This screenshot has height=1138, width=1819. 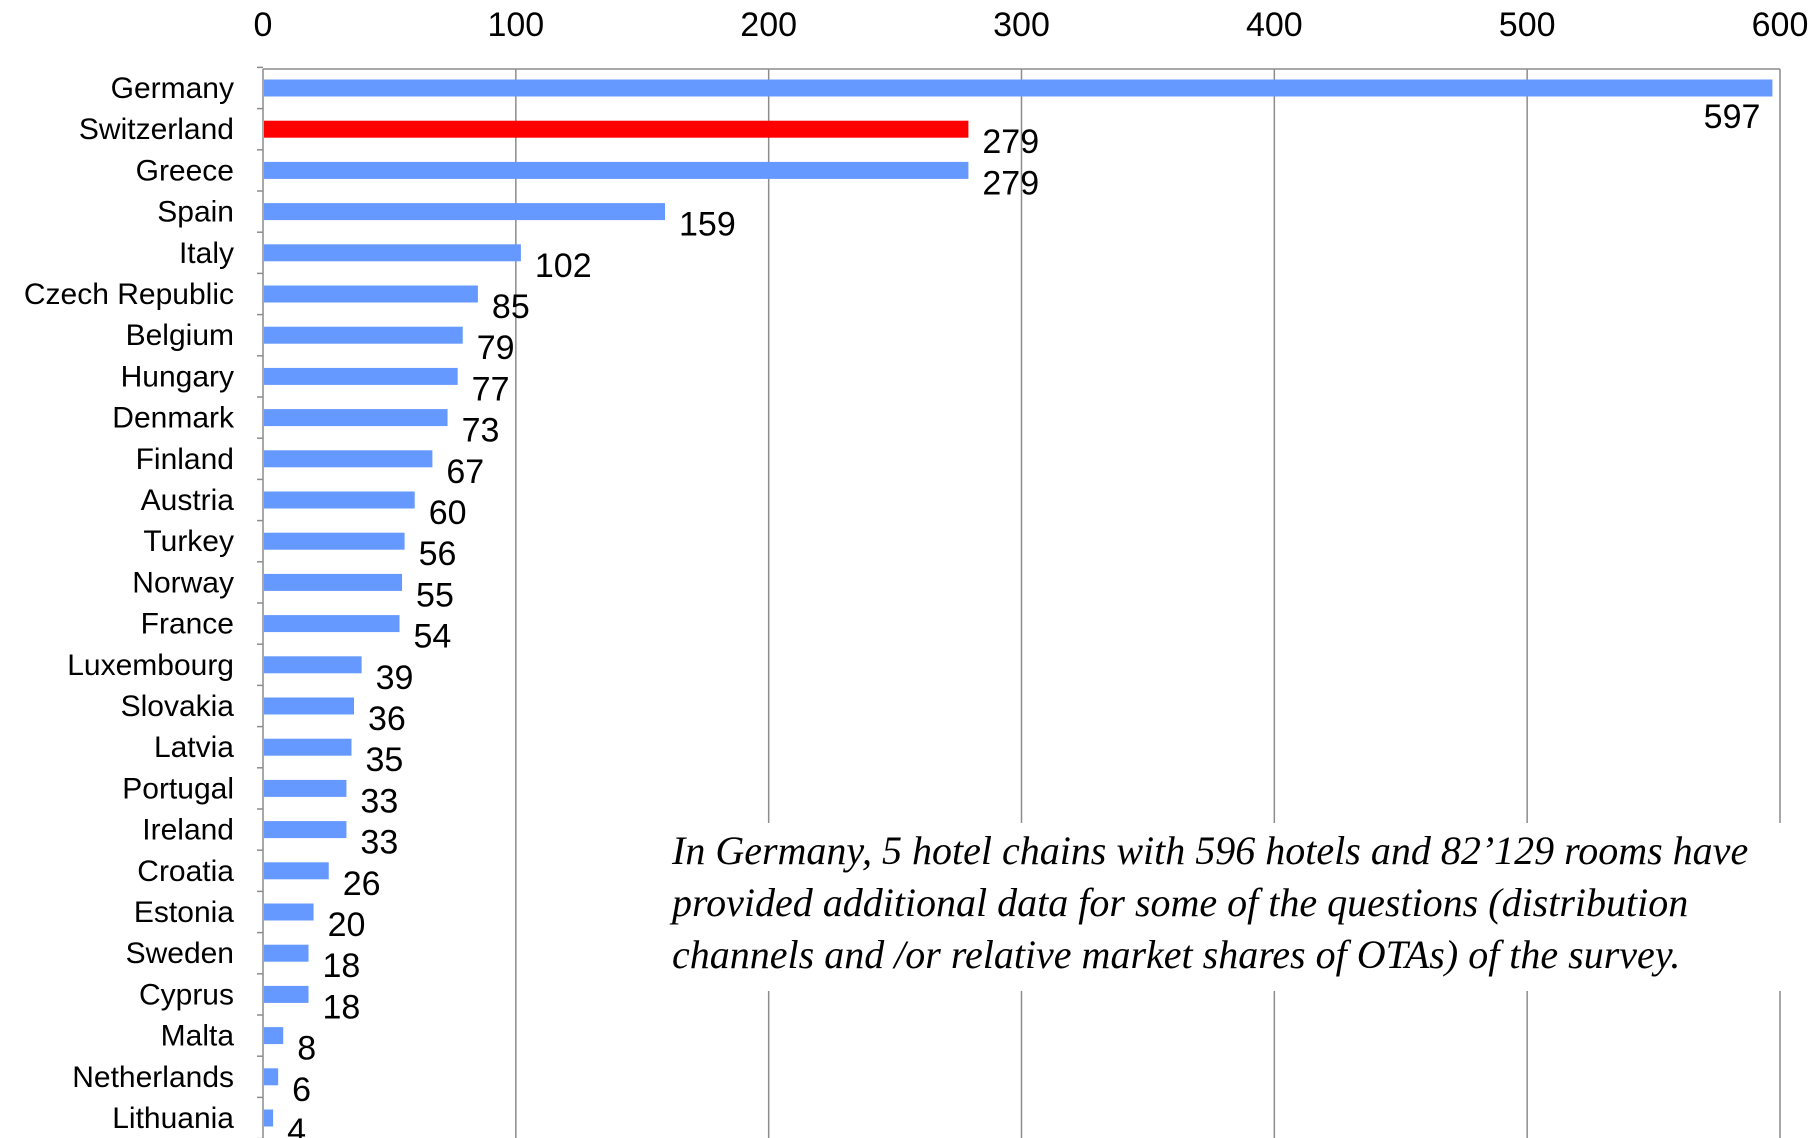 What do you see at coordinates (515, 25) in the screenshot?
I see `x-tick-label: 100` at bounding box center [515, 25].